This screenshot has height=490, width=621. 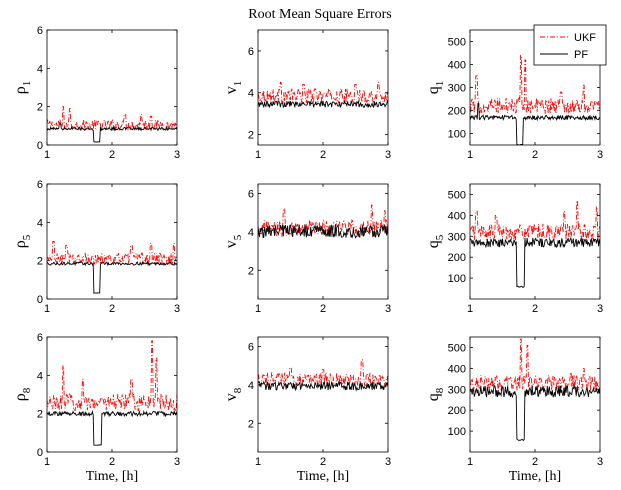 I want to click on subplot-v8: 1 2 3 2 4 6 v8 Time, [h], so click(x=307, y=410).